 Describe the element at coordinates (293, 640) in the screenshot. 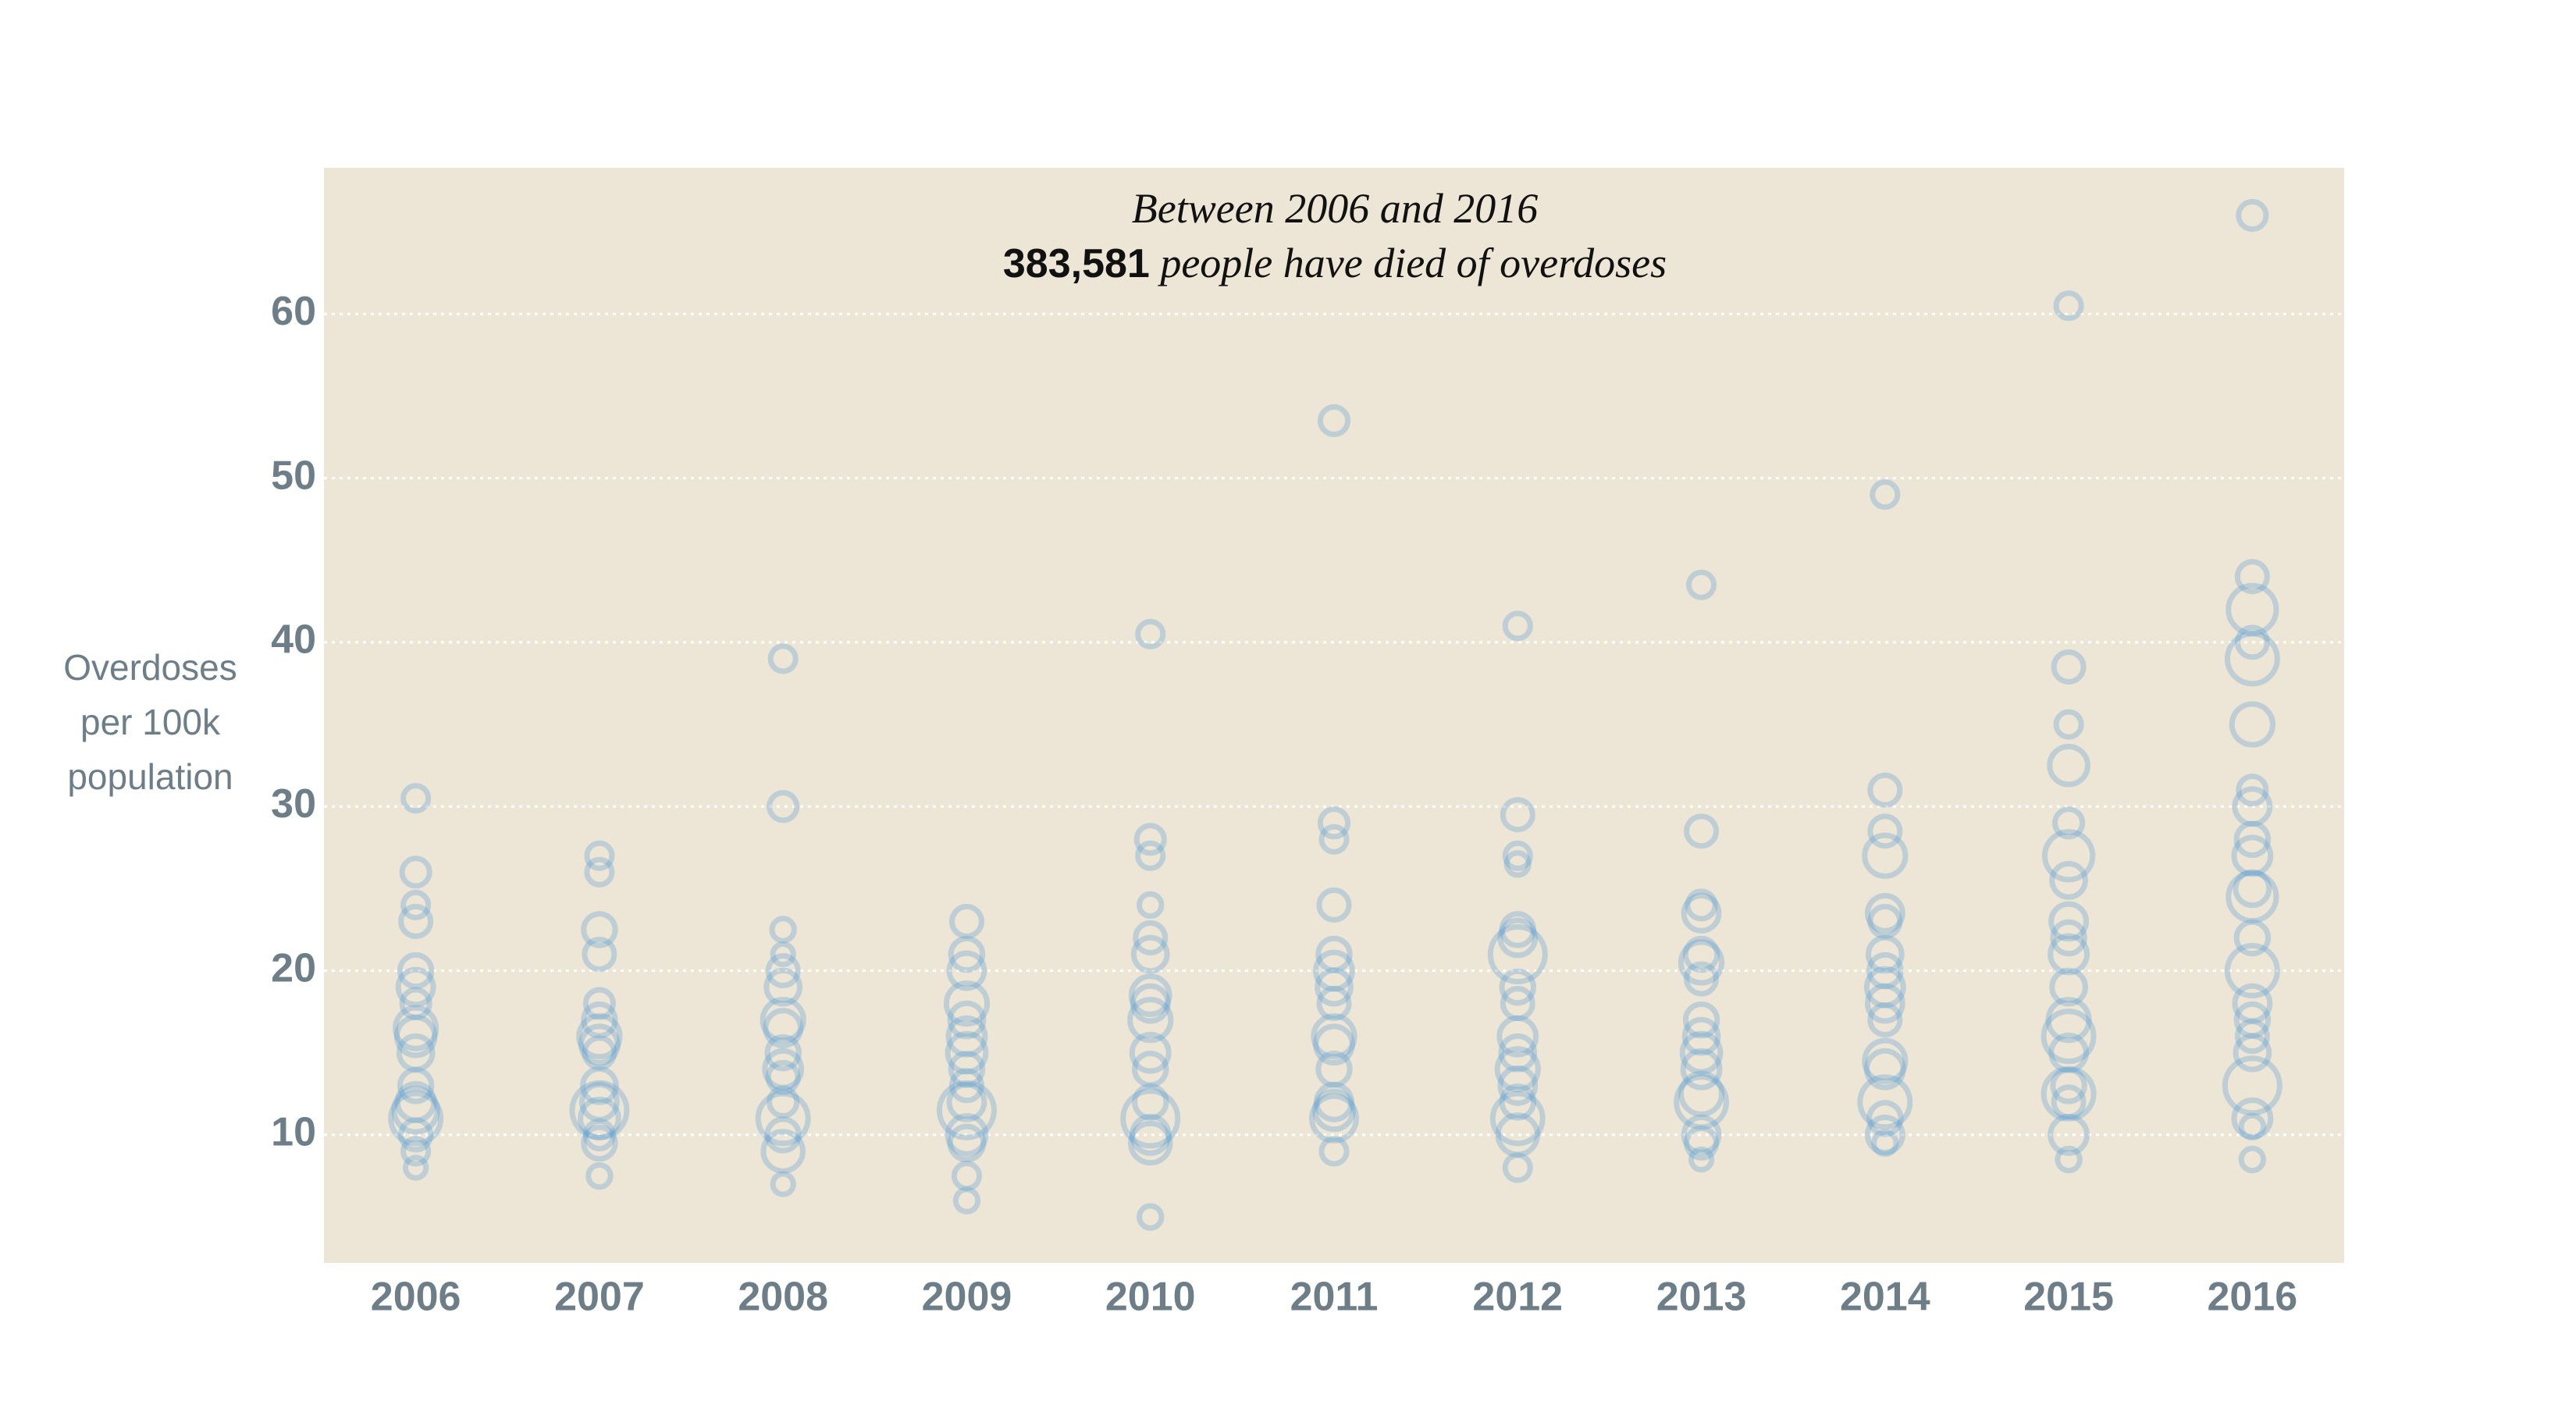

I see `y-tick-label: 40` at that location.